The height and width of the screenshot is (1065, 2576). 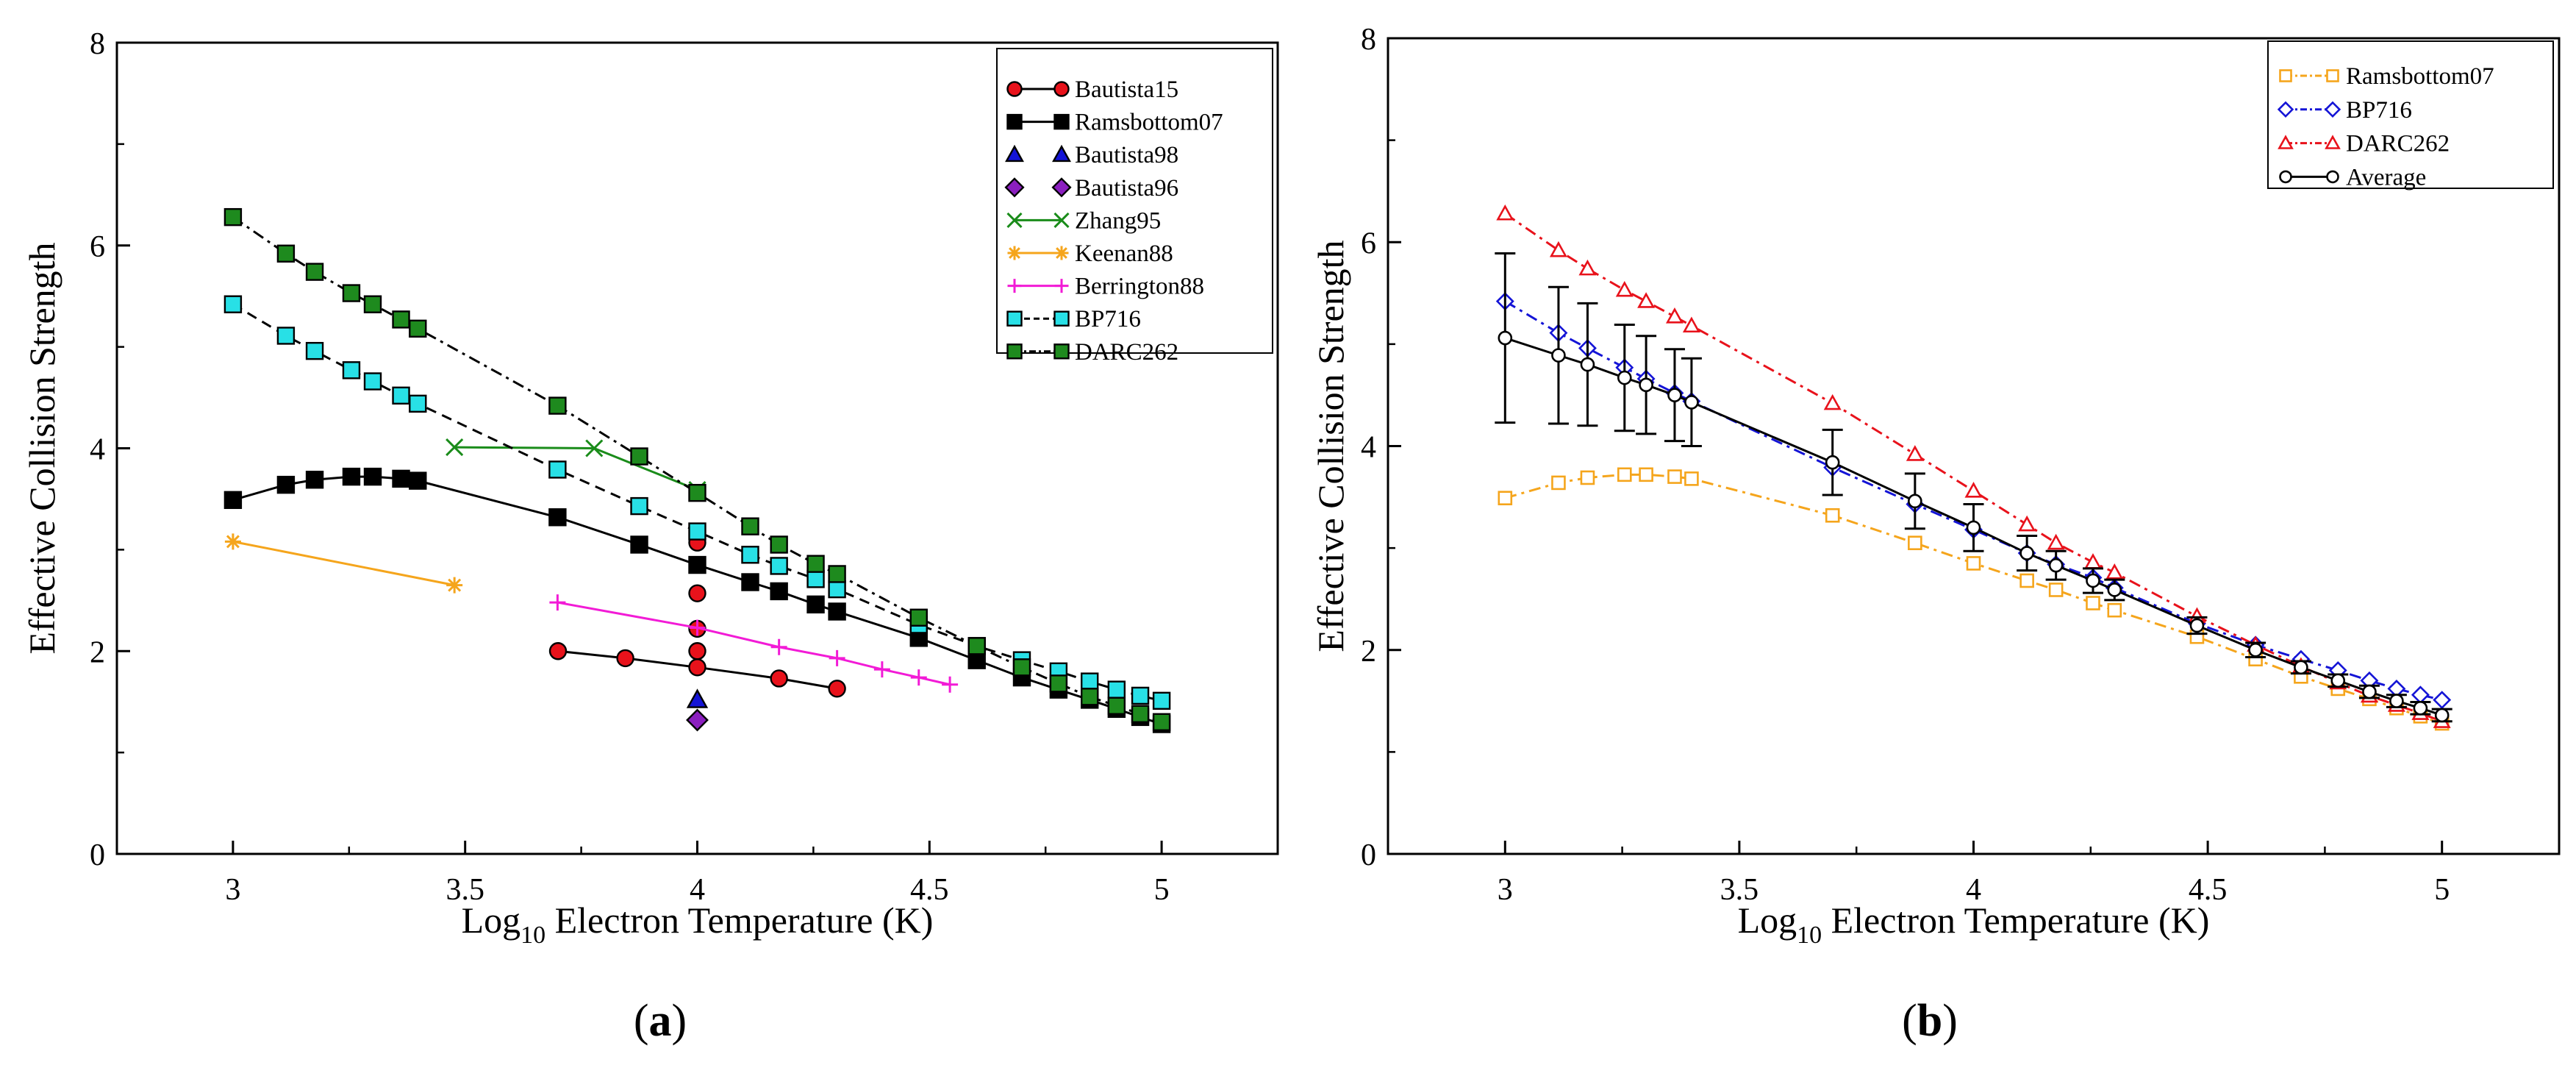 I want to click on legend-entry-zhang95: Zhang95, so click(x=1083, y=221).